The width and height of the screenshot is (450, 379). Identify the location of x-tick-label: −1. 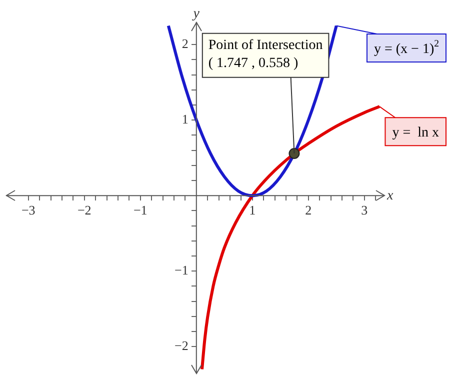
(140, 210).